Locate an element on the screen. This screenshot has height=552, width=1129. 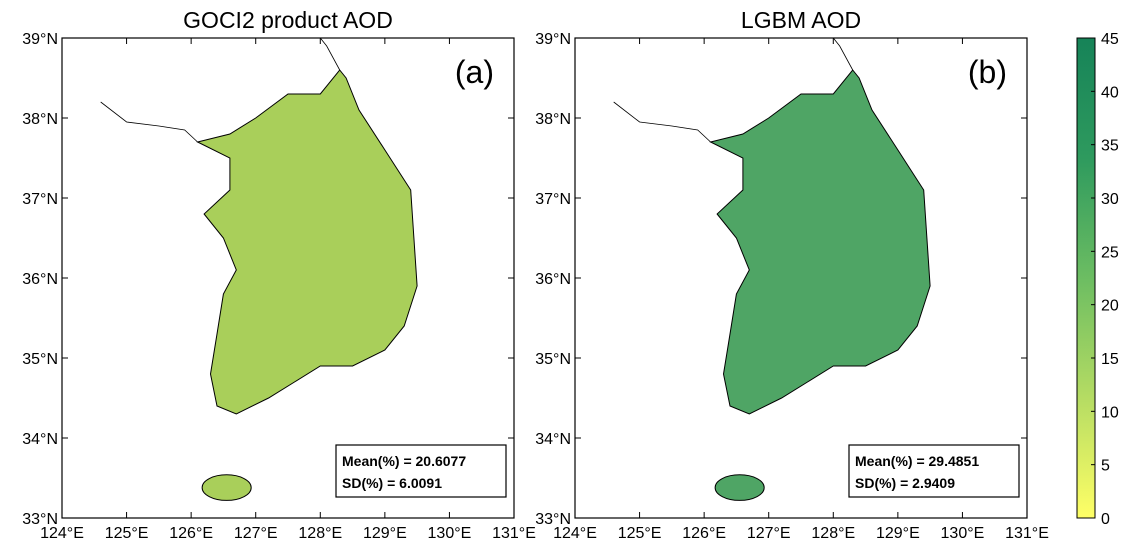
stats-text: SD(%) = 6.0091 is located at coordinates (392, 483).